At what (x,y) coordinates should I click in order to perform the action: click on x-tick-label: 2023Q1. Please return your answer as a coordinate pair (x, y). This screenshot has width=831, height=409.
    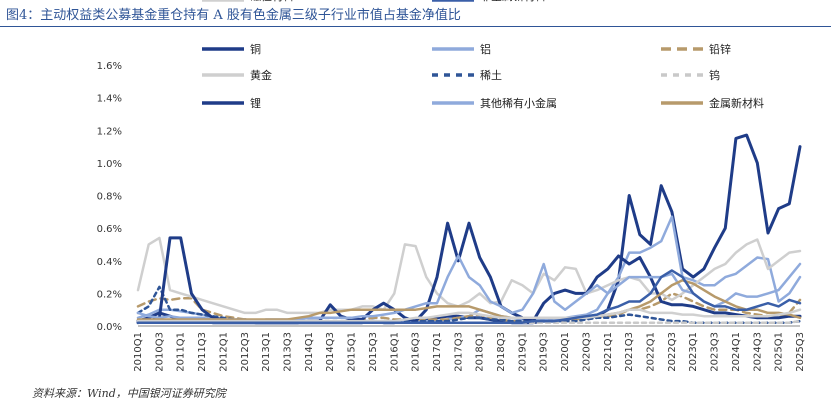
    Looking at the image, I should click on (693, 352).